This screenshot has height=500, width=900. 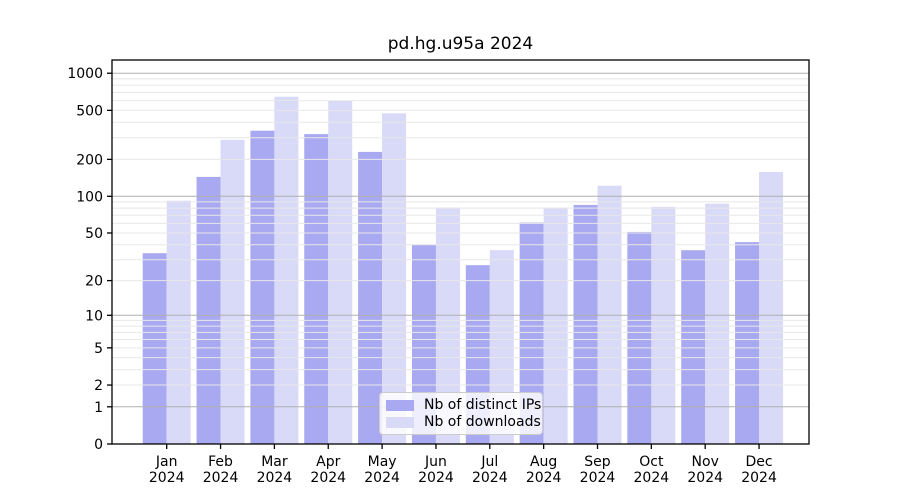 What do you see at coordinates (340, 272) in the screenshot?
I see `bar-apr-downloads` at bounding box center [340, 272].